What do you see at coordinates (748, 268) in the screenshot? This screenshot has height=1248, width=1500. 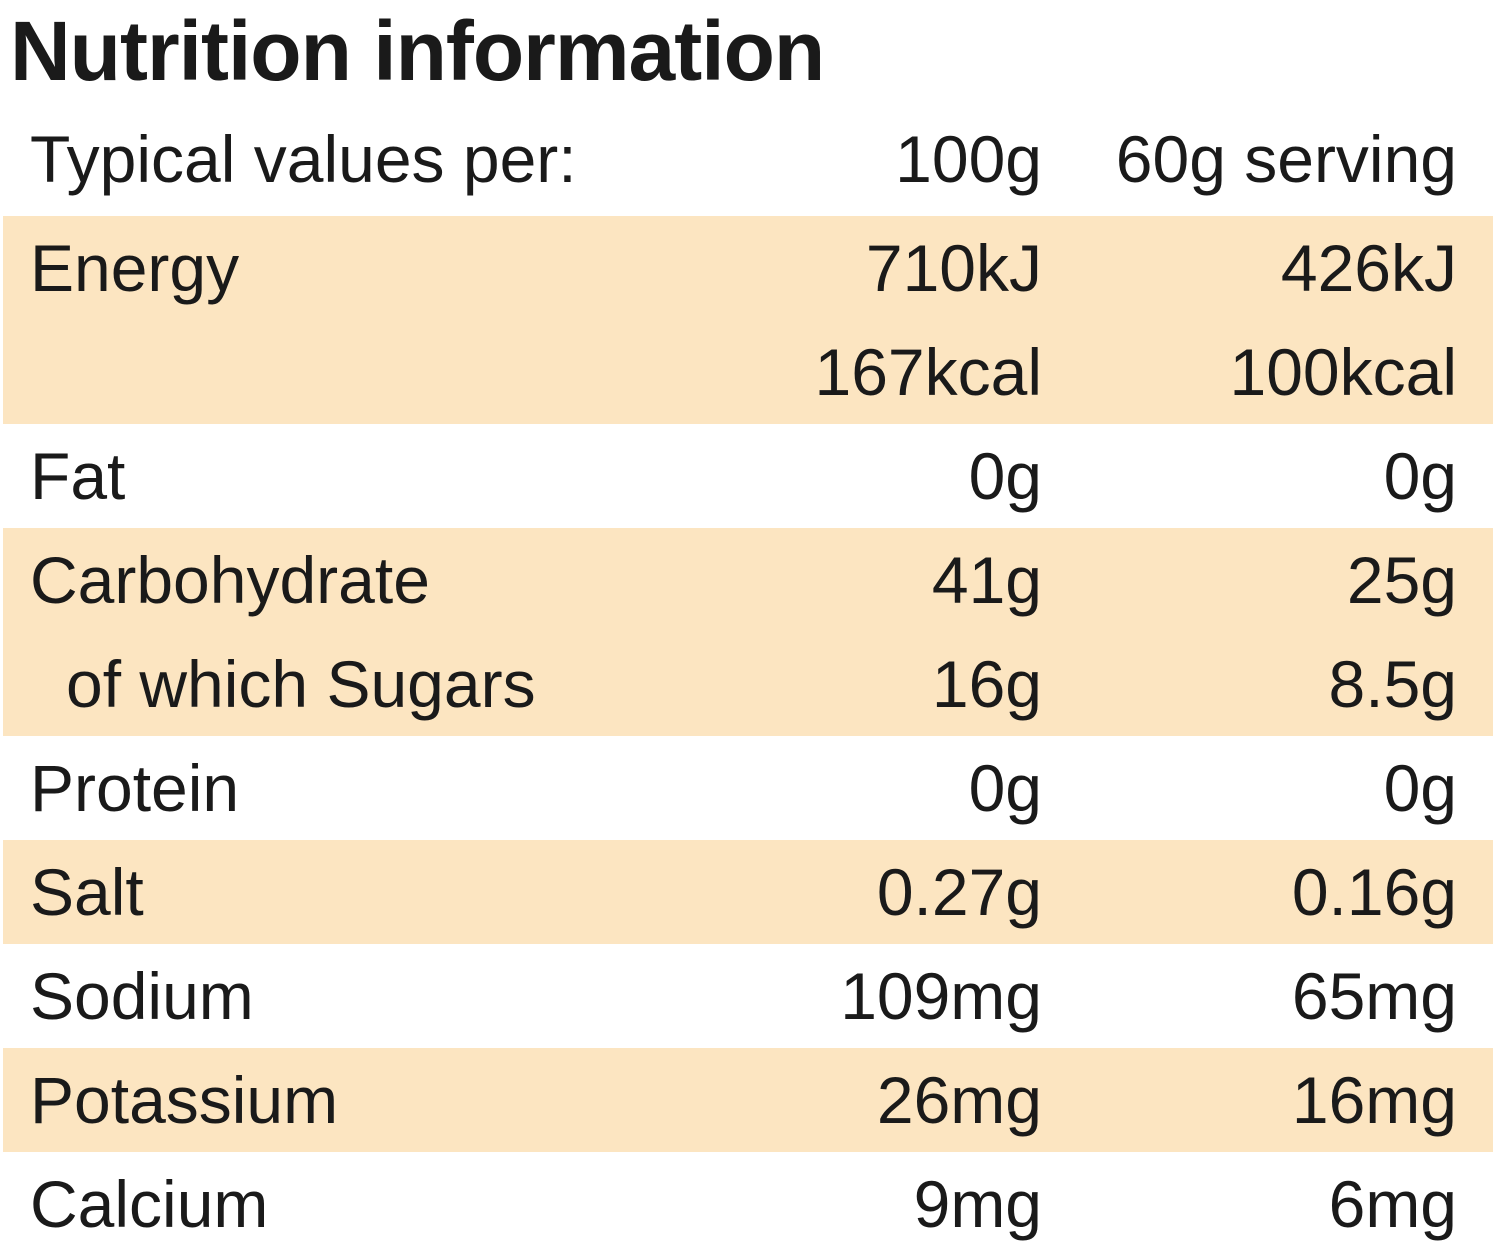 I see `table-row: Energy 710kJ 426kJ` at bounding box center [748, 268].